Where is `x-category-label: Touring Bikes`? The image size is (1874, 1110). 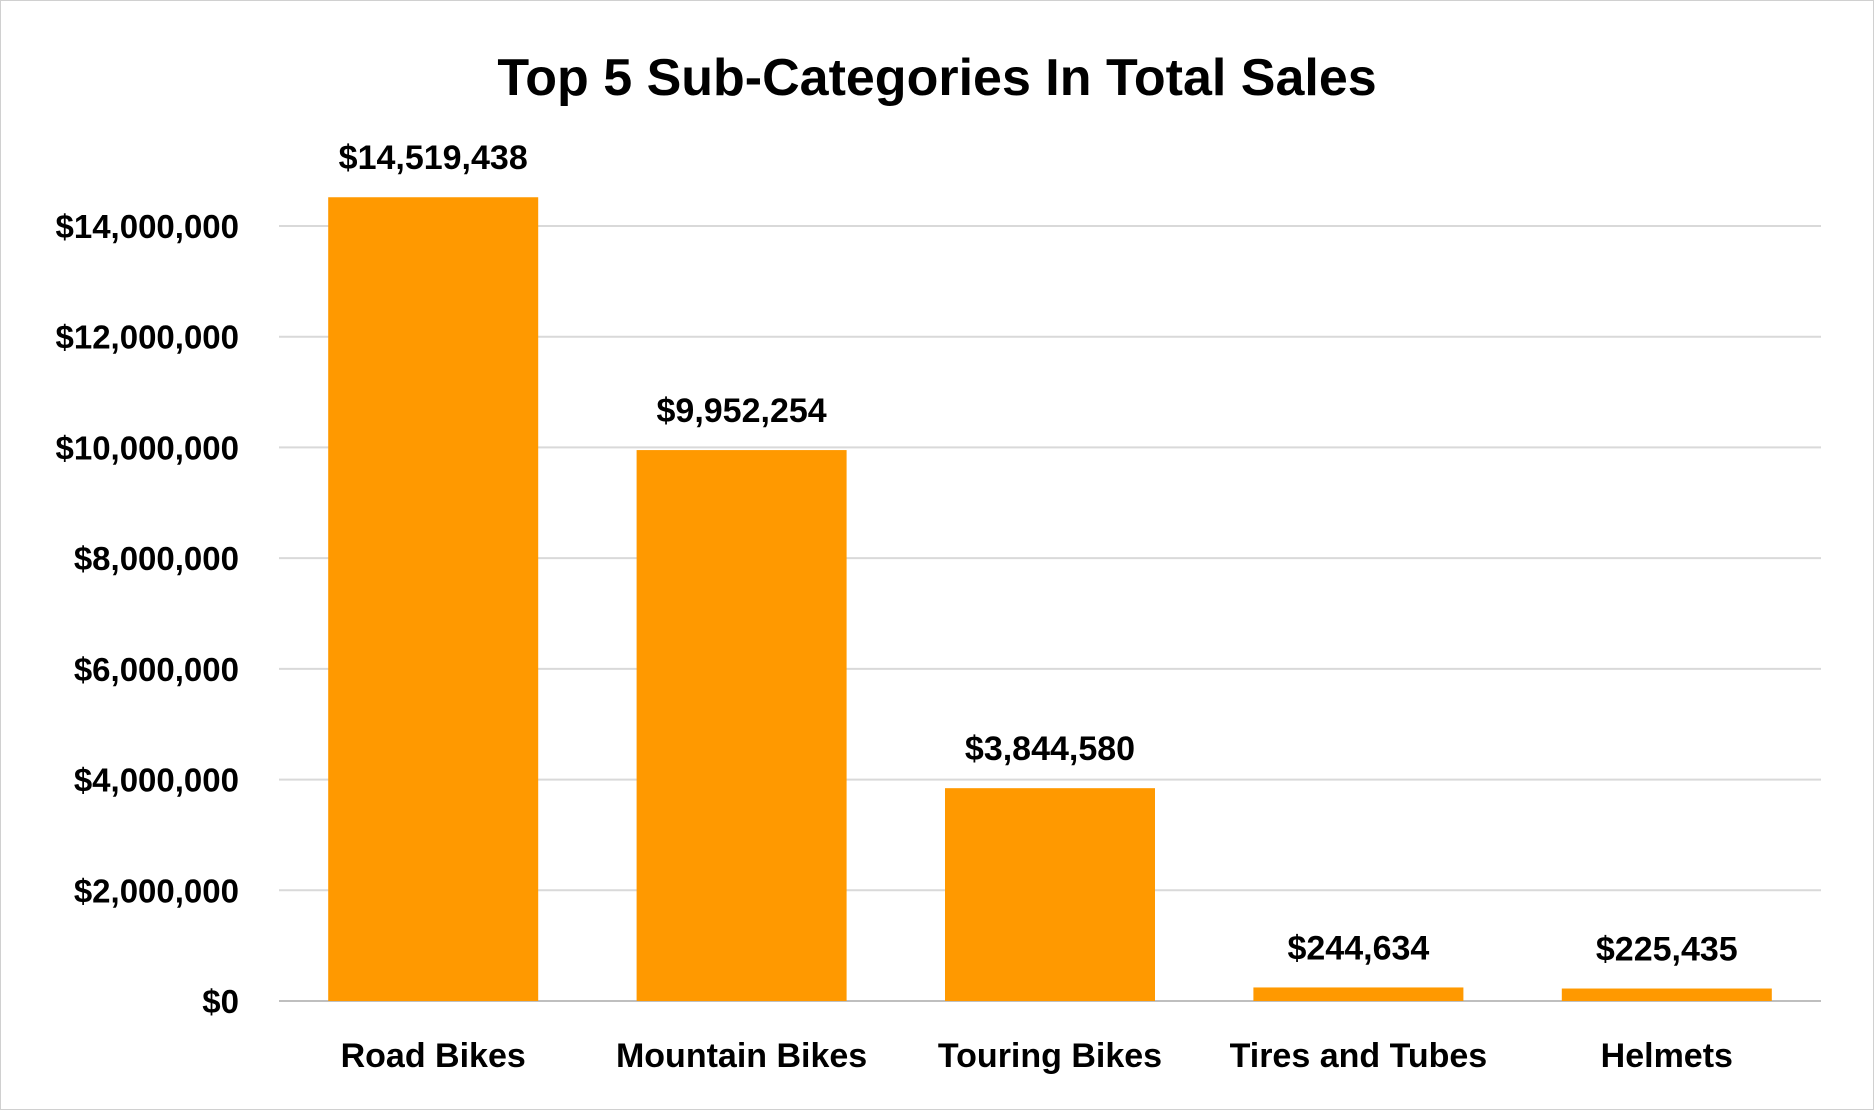
x-category-label: Touring Bikes is located at coordinates (1050, 1056).